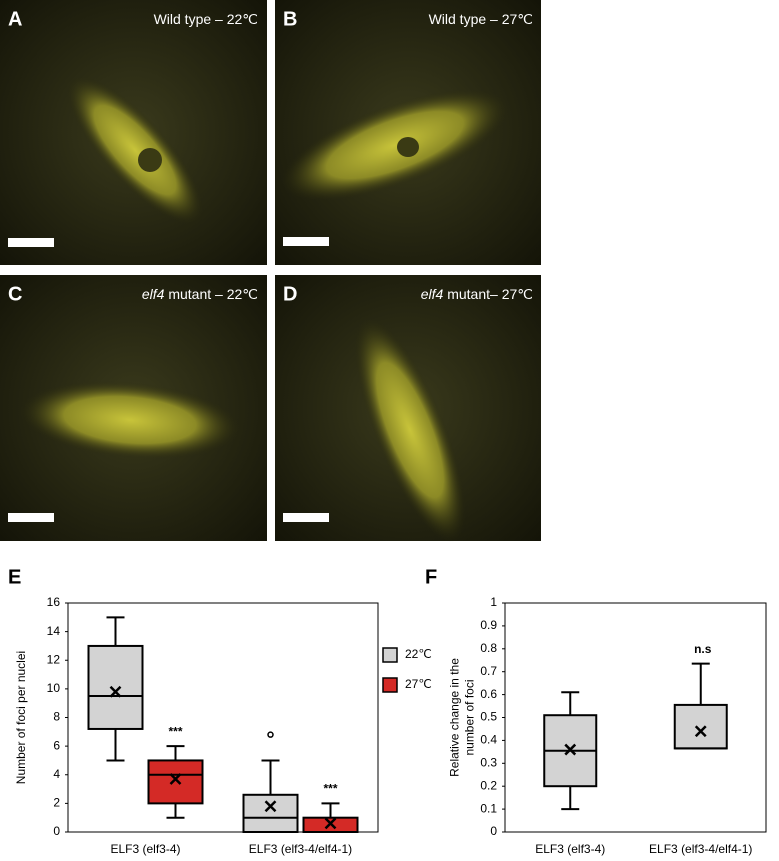 This screenshot has width=779, height=861. What do you see at coordinates (408, 132) in the screenshot?
I see `micrograph-b` at bounding box center [408, 132].